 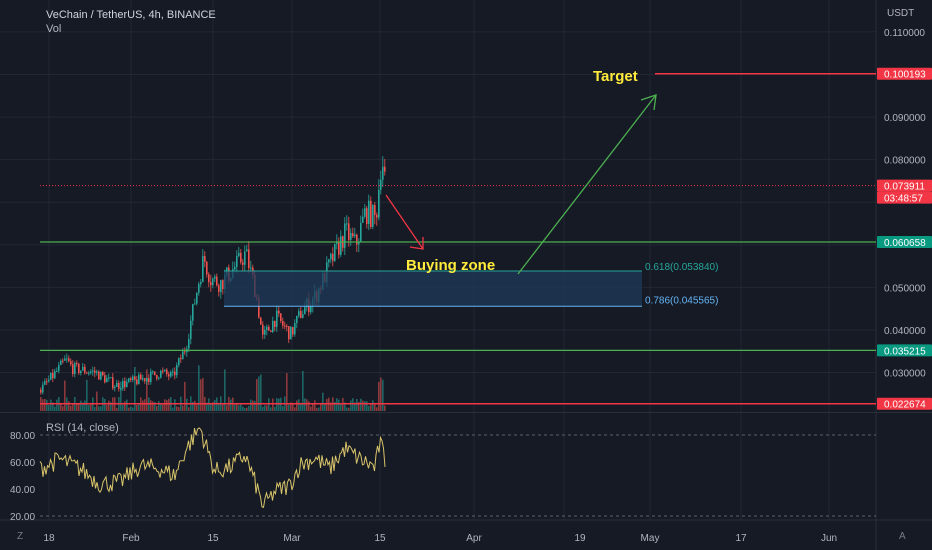 I want to click on rsi-tick-label: 40.00, so click(x=22, y=490).